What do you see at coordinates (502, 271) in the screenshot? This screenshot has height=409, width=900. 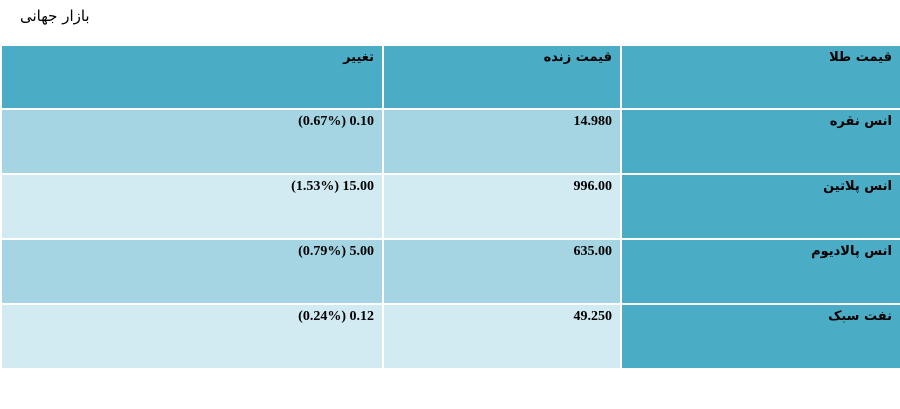 I see `row-price: 635.00` at bounding box center [502, 271].